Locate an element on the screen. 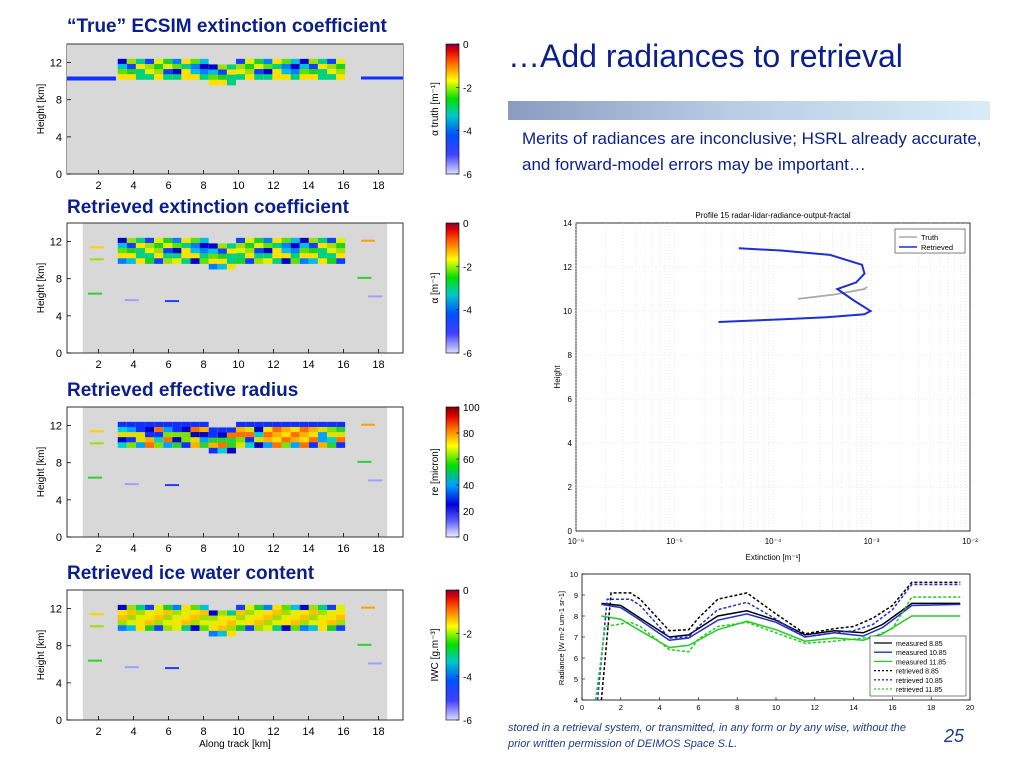 The image size is (1024, 768). colorbar-tick-label: 40 is located at coordinates (469, 486).